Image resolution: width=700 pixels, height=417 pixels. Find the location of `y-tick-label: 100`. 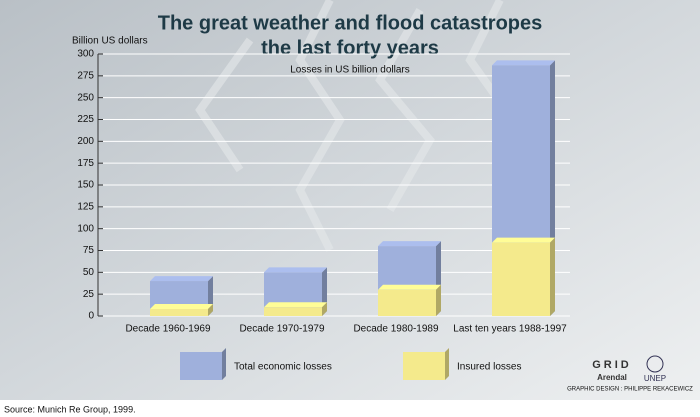

y-tick-label: 100 is located at coordinates (85, 228).